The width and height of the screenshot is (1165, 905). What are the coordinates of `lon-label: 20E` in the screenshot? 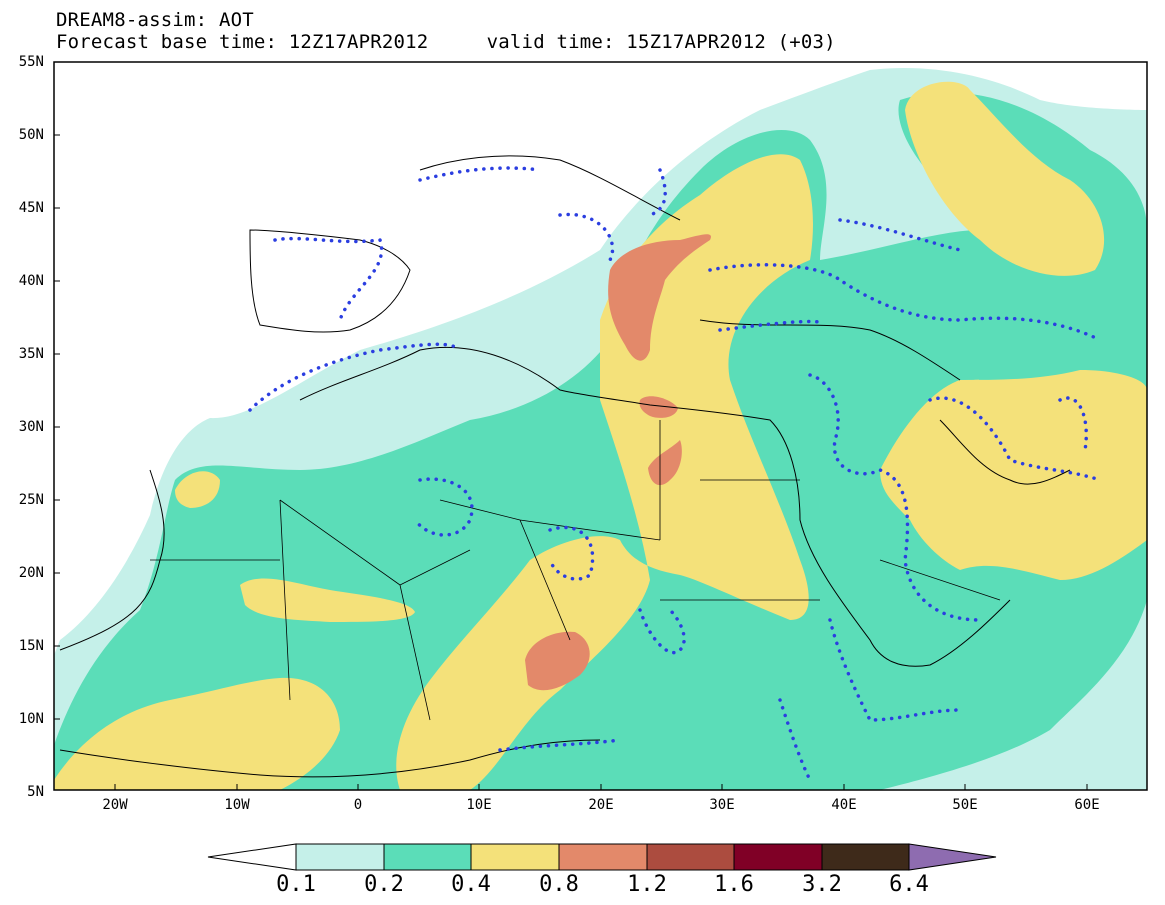 It's located at (601, 805).